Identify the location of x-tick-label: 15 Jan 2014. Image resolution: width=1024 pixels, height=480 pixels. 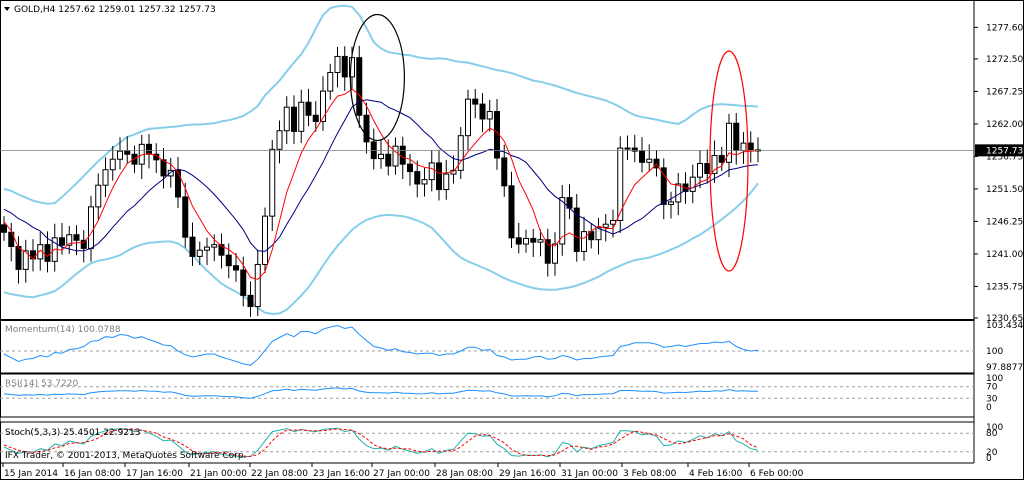
(31, 474).